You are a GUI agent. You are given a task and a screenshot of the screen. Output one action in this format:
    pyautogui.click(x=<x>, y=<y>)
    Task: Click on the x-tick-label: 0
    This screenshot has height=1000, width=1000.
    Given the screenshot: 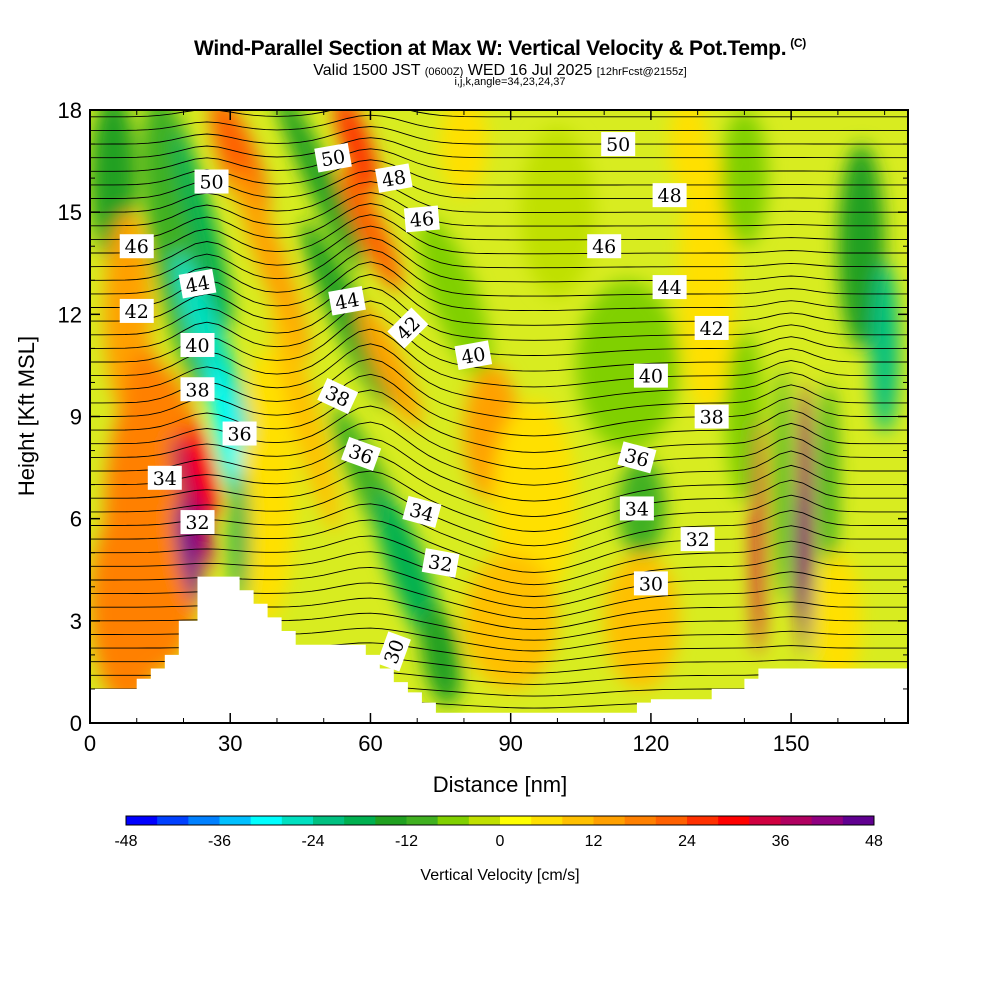 What is the action you would take?
    pyautogui.click(x=90, y=743)
    